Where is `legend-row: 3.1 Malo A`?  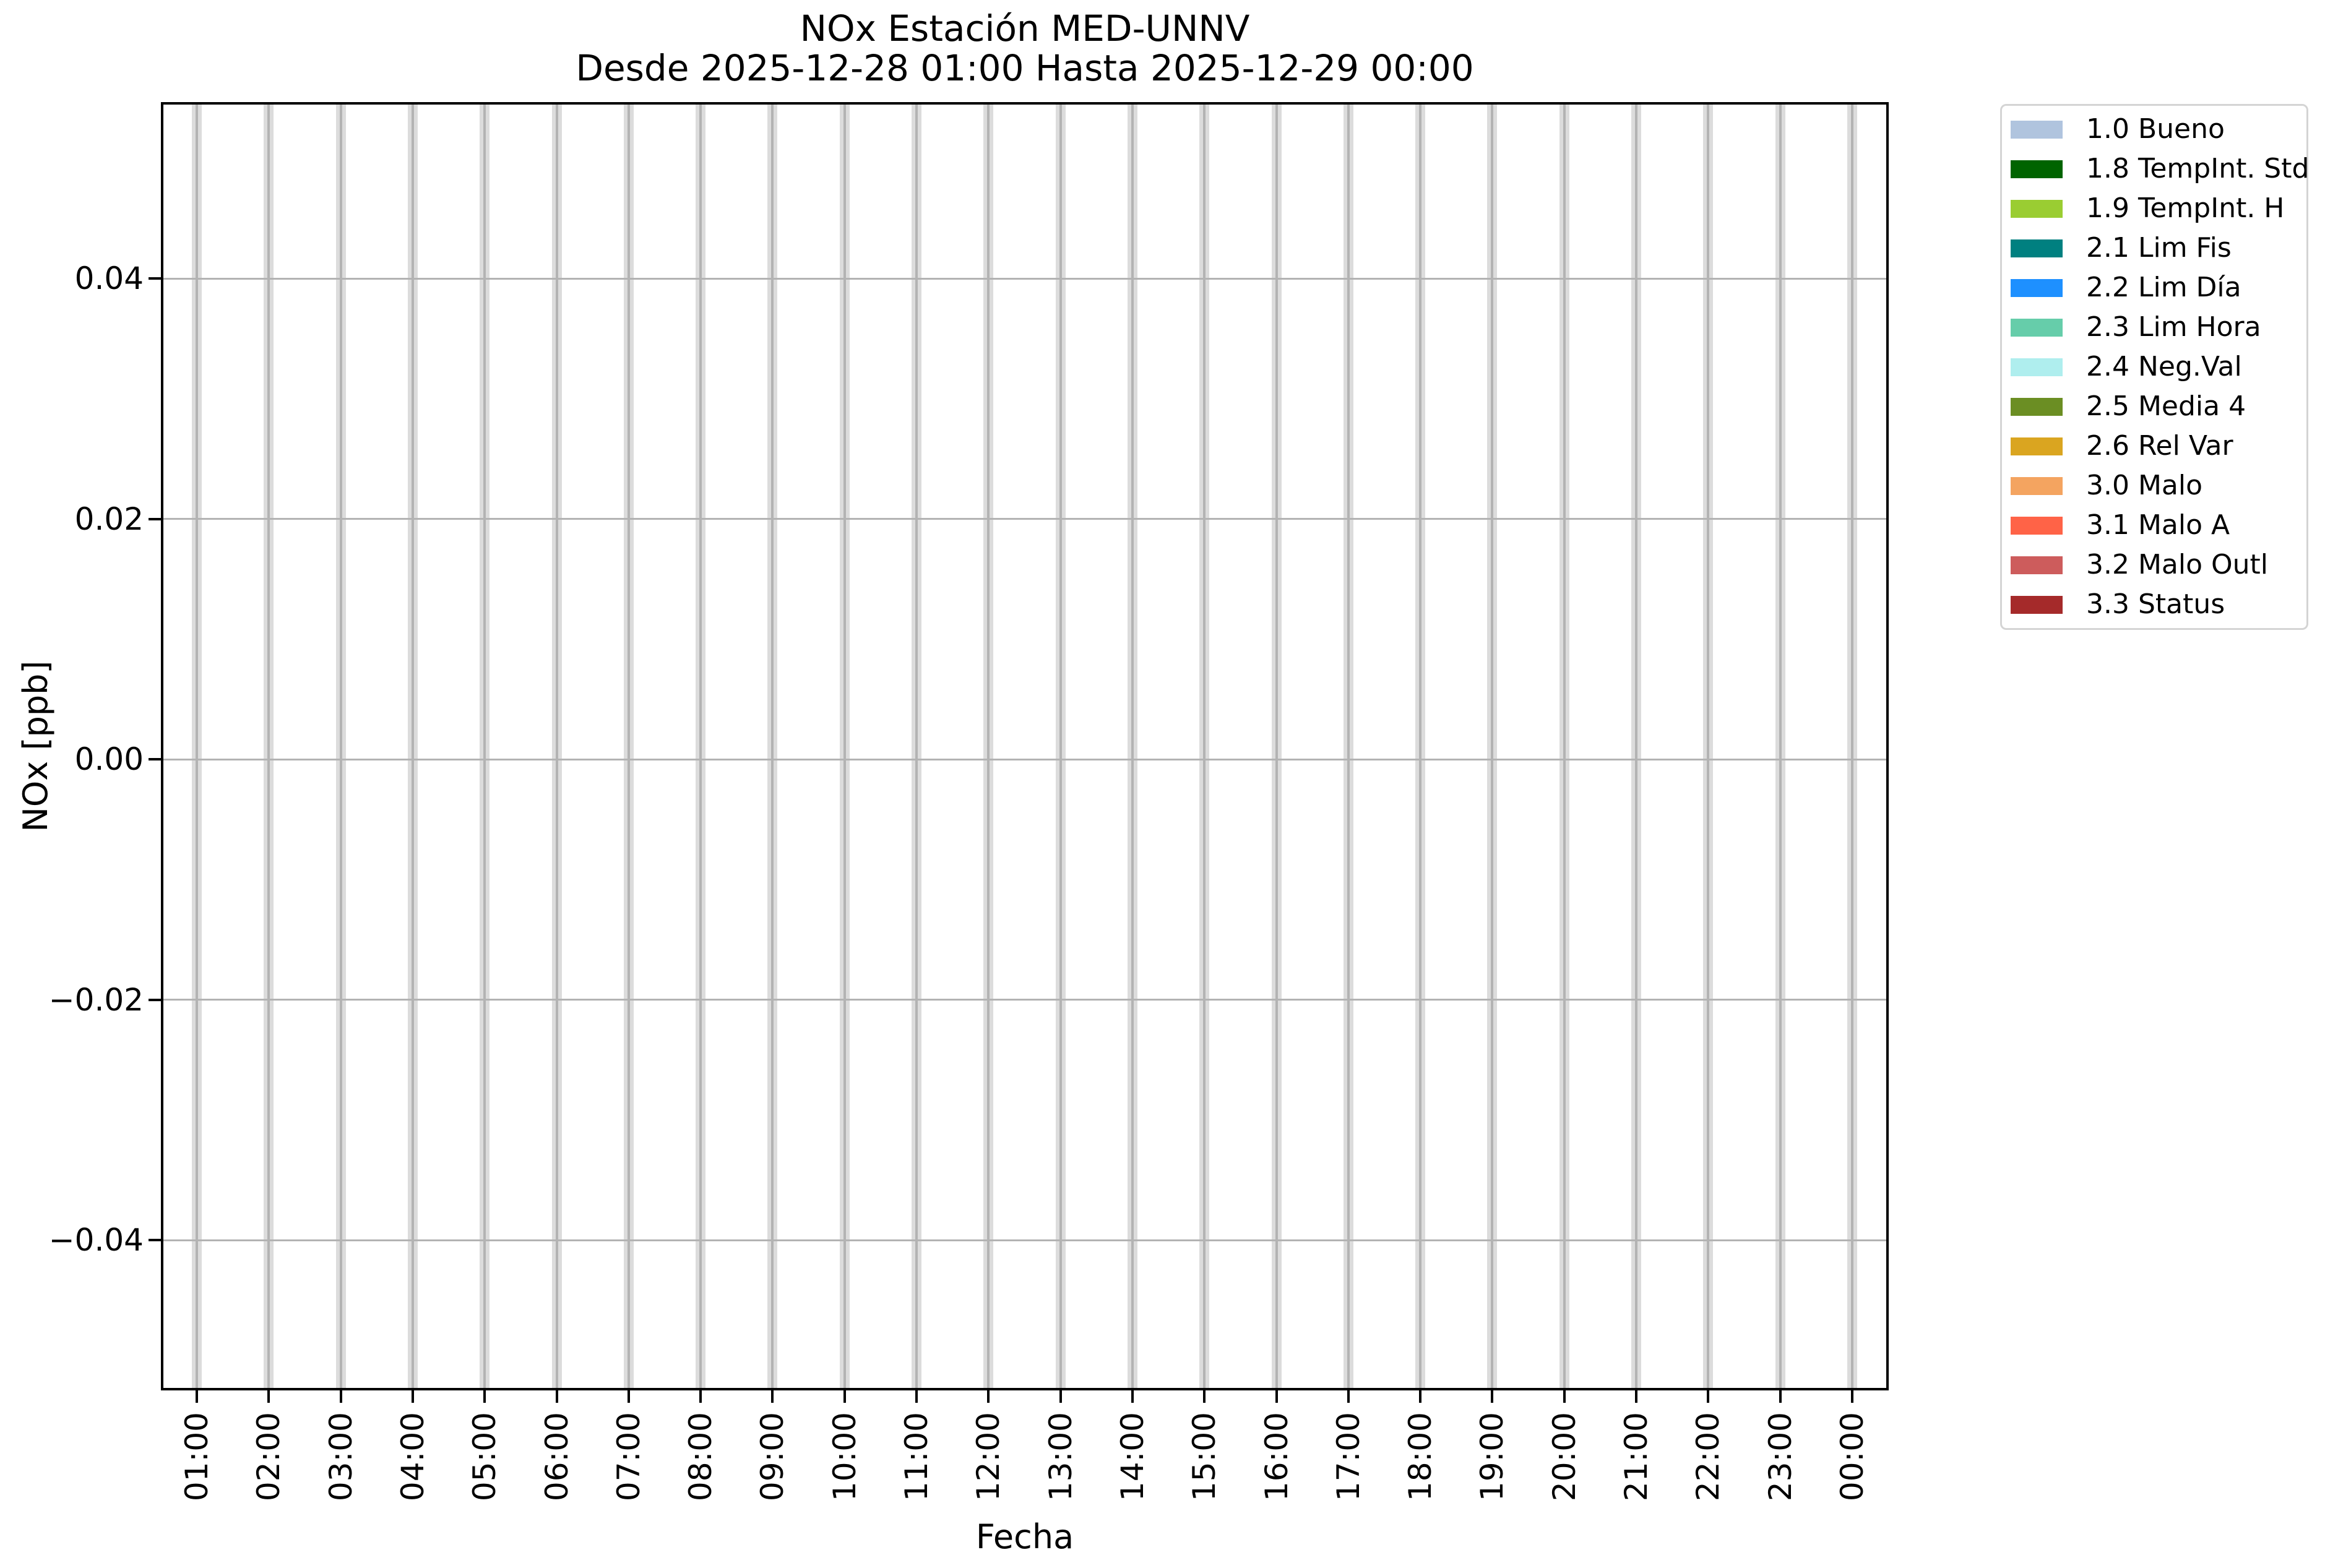 legend-row: 3.1 Malo A is located at coordinates (2158, 525).